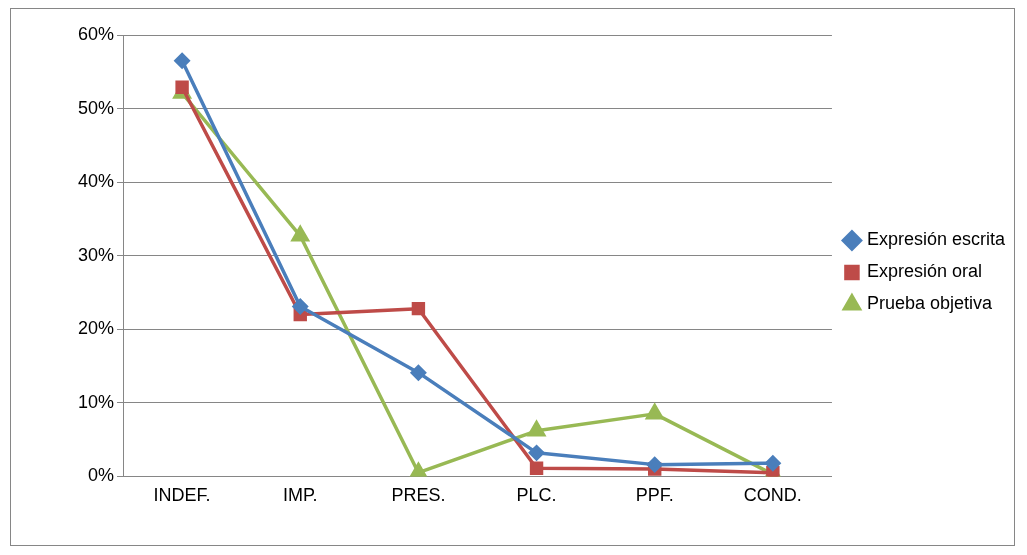 Image resolution: width=1027 pixels, height=555 pixels. Describe the element at coordinates (182, 495) in the screenshot. I see `x-tick-label: INDEF.` at that location.